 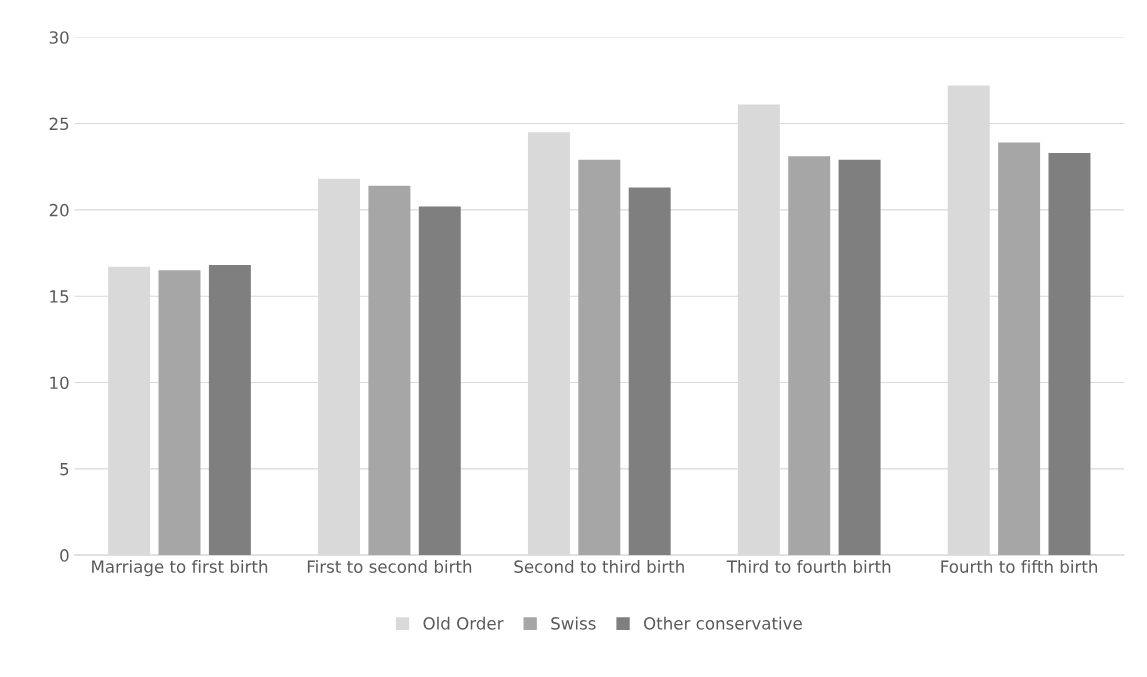 I want to click on y-tick-label: 25, so click(x=59, y=124).